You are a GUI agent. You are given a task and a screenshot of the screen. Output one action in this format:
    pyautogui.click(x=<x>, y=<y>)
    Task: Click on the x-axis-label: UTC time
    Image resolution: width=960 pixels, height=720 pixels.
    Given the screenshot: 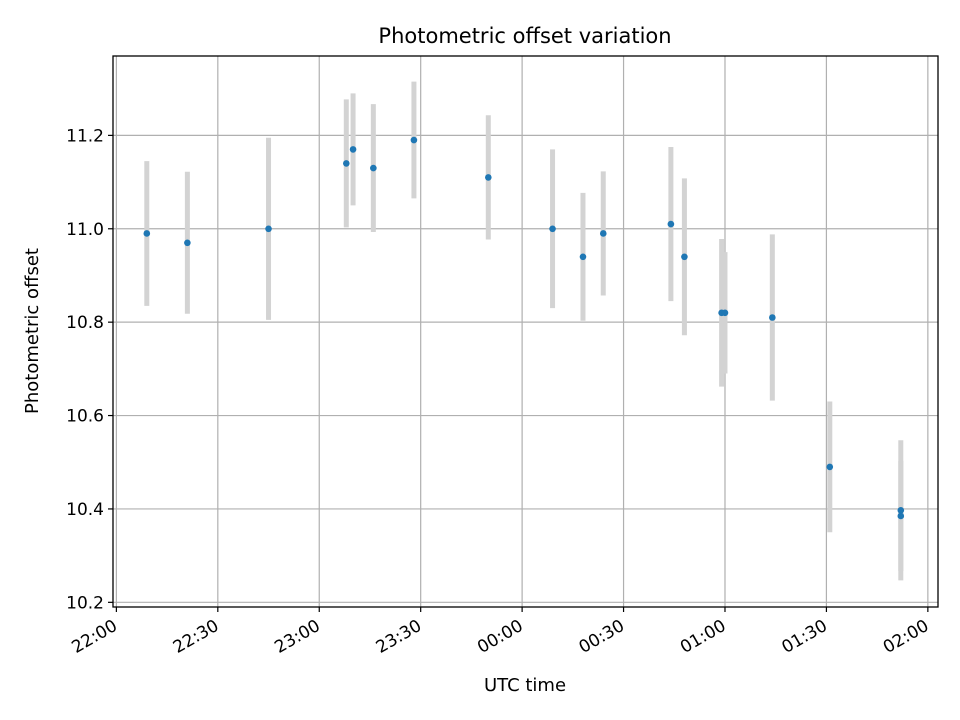 What is the action you would take?
    pyautogui.click(x=525, y=685)
    